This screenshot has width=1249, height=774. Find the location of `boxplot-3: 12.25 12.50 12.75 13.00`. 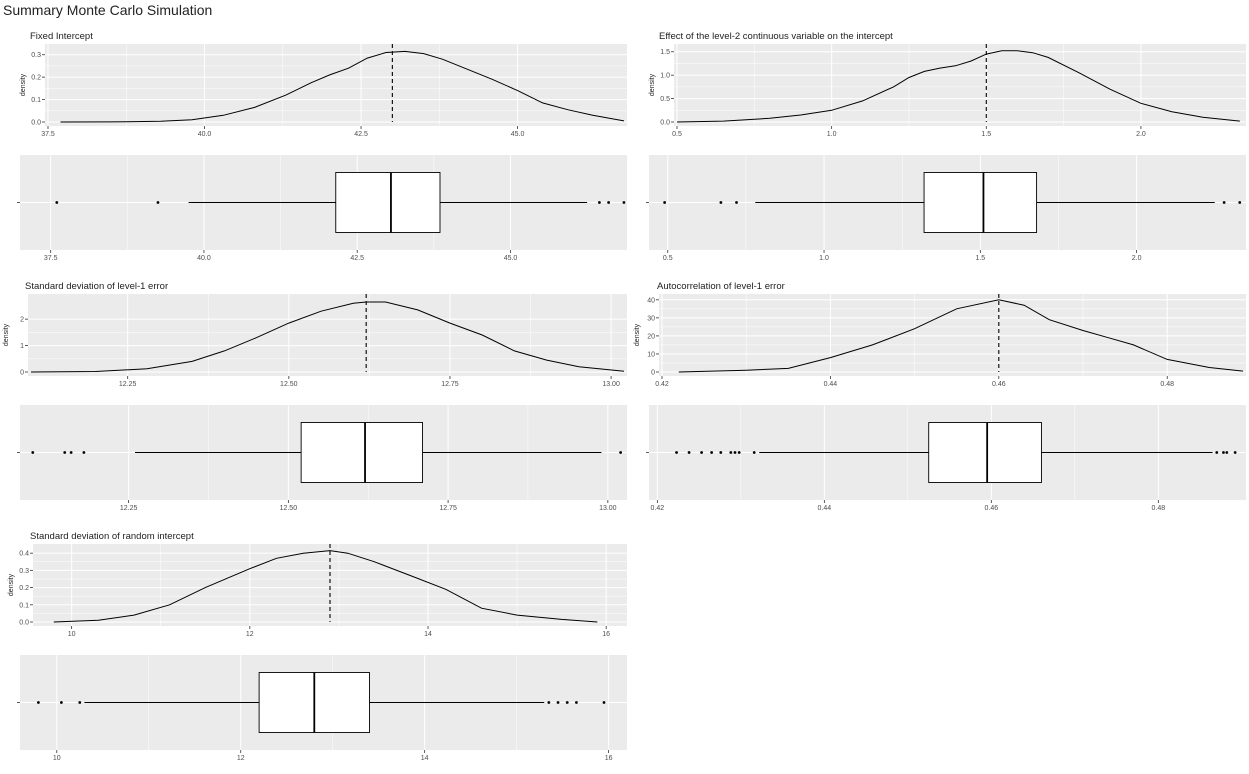

boxplot-3: 12.25 12.50 12.75 13.00 is located at coordinates (322, 458).